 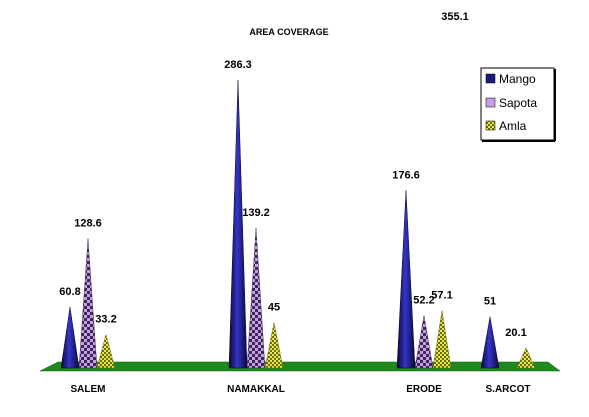 I want to click on value-label-amla-namakkal: 45, so click(x=274, y=308).